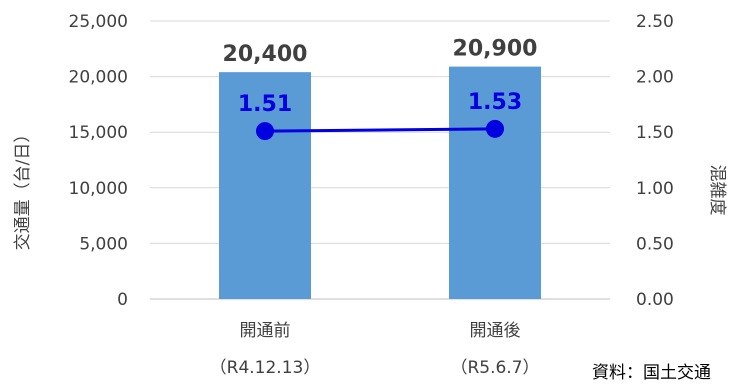 Image resolution: width=731 pixels, height=385 pixels. I want to click on bar-data-label: 20,400, so click(265, 54).